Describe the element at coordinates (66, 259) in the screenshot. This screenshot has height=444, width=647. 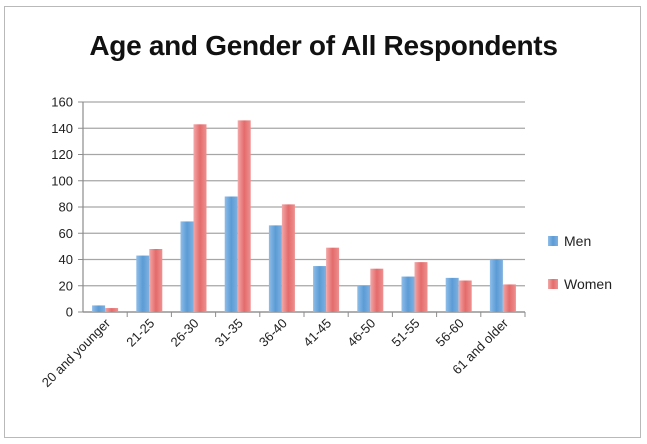
I see `y-tick-label: 40` at that location.